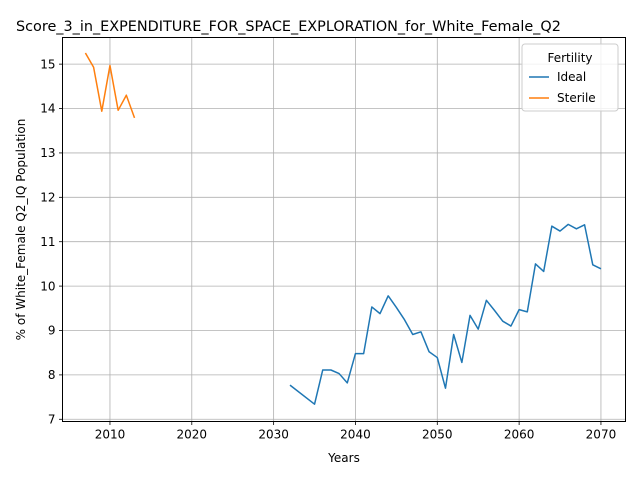 The width and height of the screenshot is (640, 480). What do you see at coordinates (437, 435) in the screenshot?
I see `x-tick-label: 2050` at bounding box center [437, 435].